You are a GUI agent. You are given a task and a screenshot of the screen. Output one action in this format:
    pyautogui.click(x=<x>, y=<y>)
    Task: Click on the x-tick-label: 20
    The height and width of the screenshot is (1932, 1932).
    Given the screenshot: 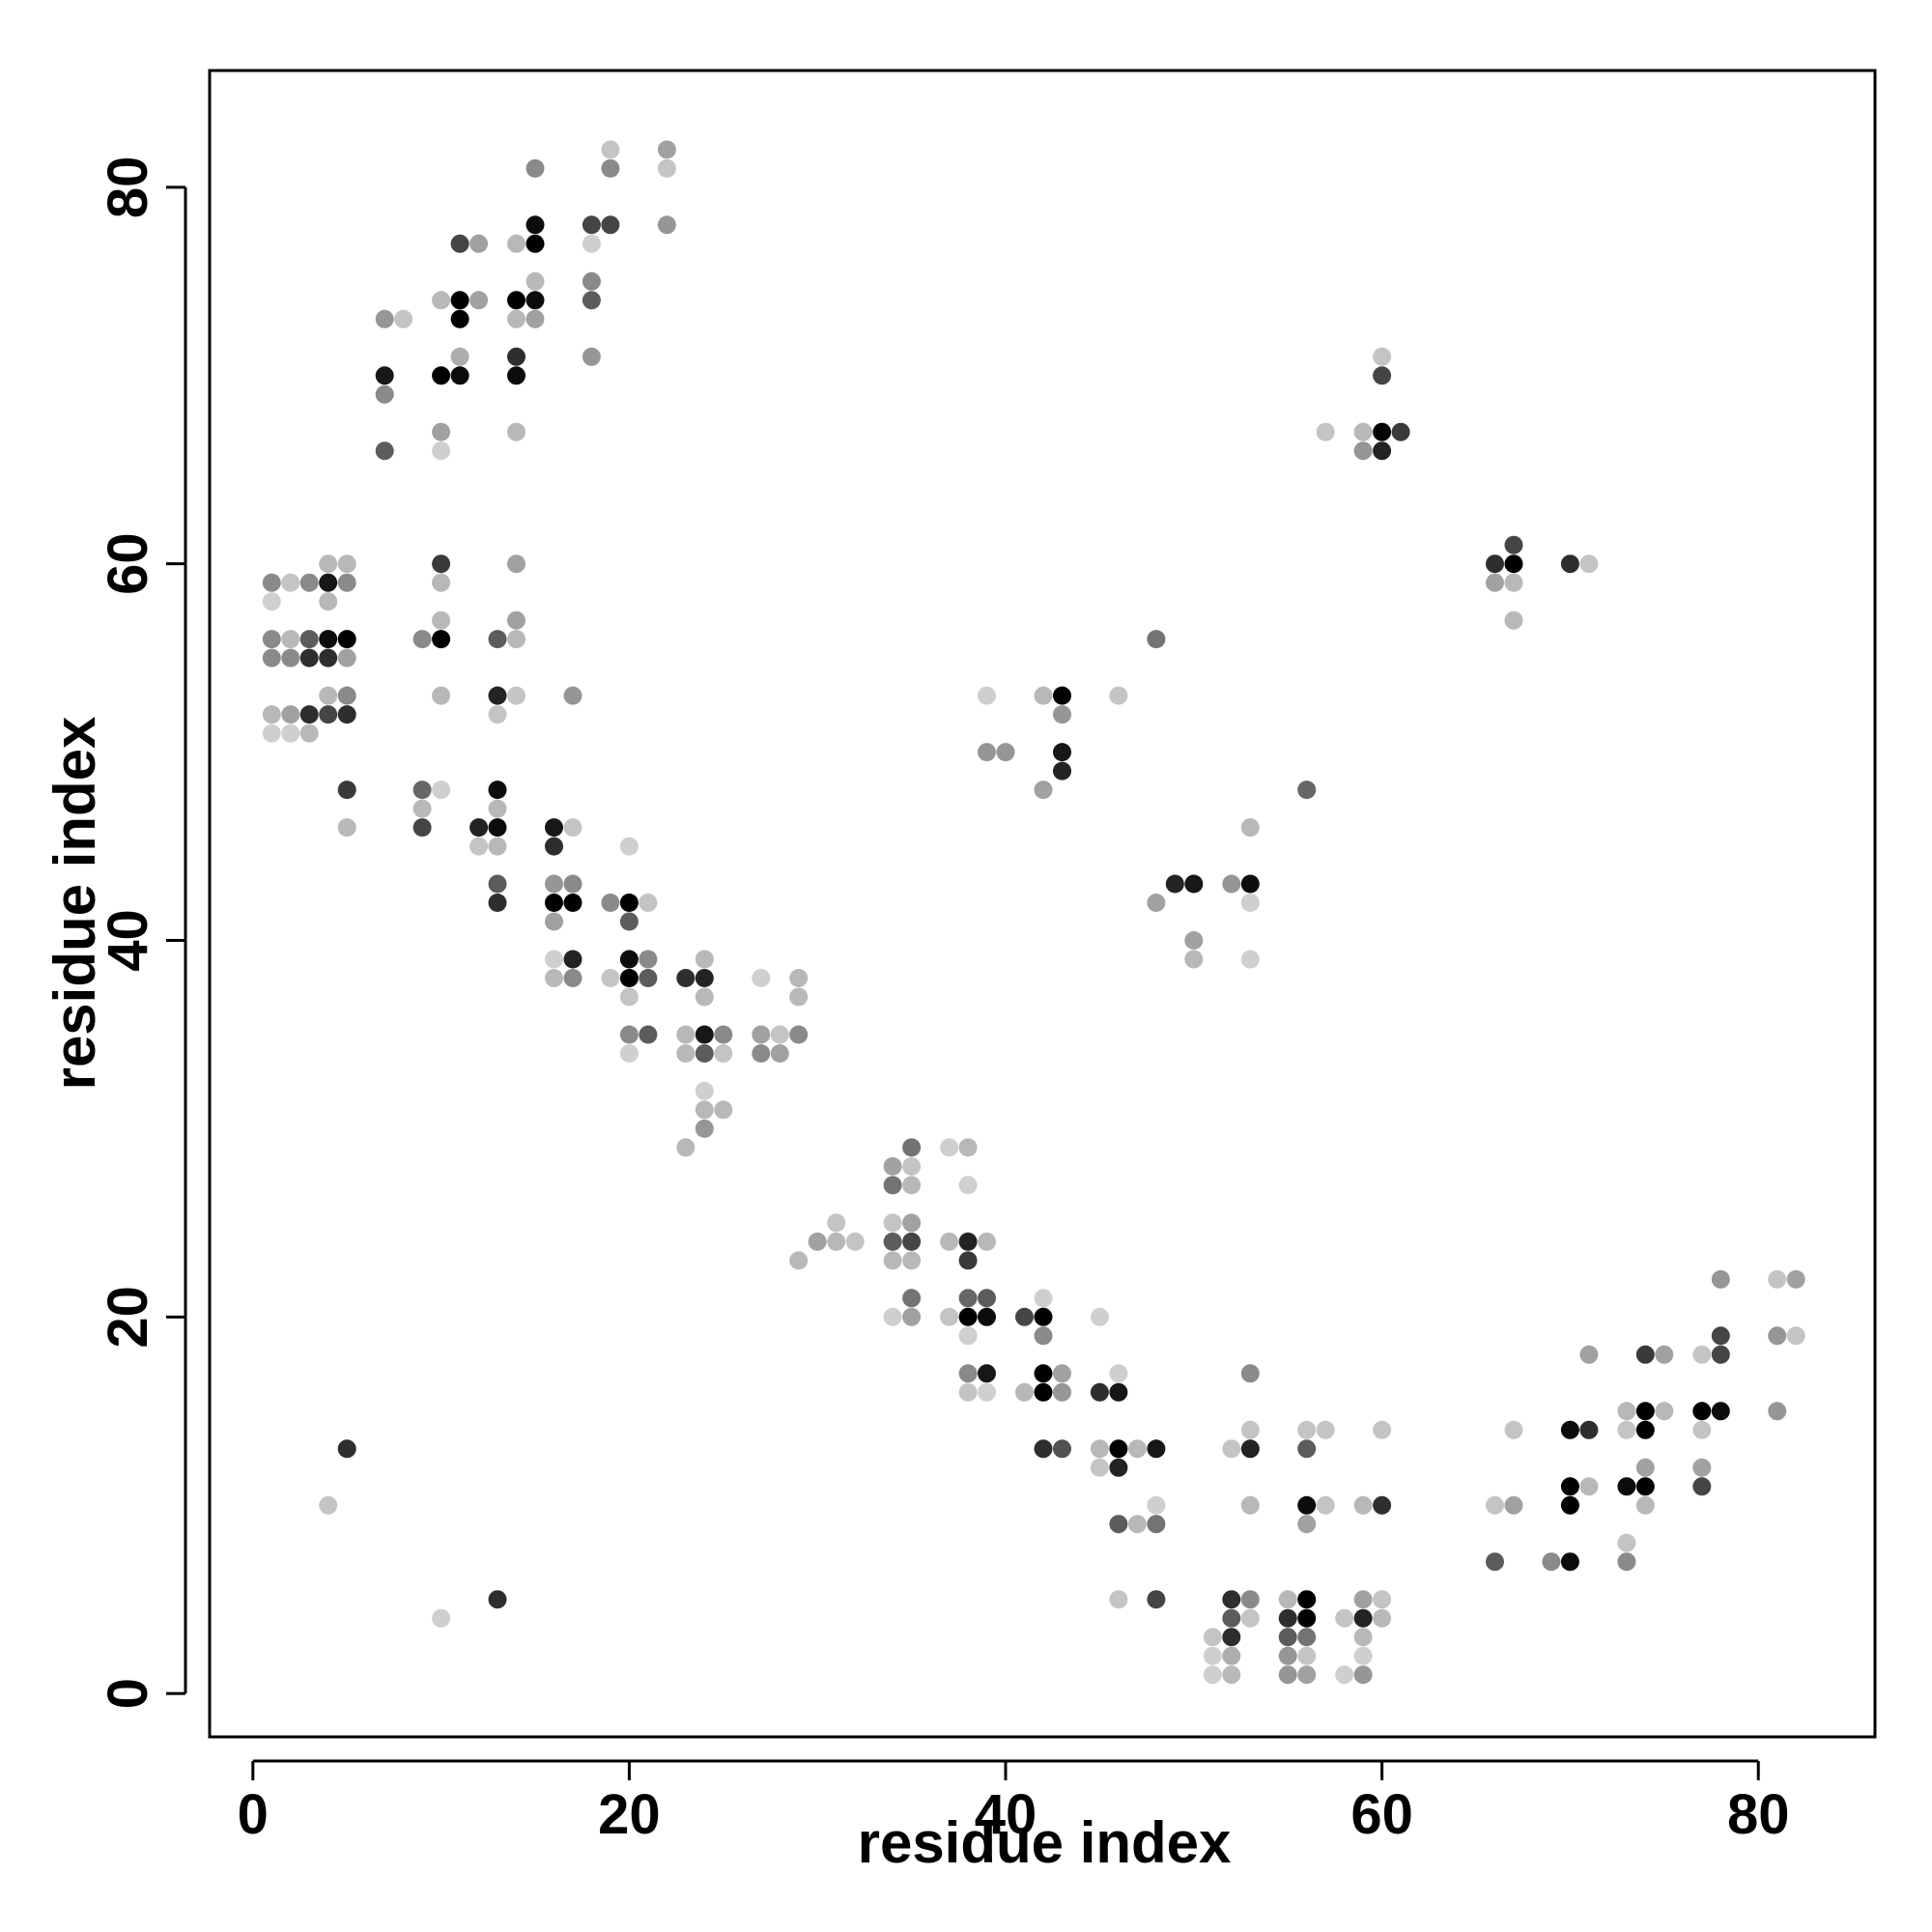 What is the action you would take?
    pyautogui.click(x=629, y=1814)
    